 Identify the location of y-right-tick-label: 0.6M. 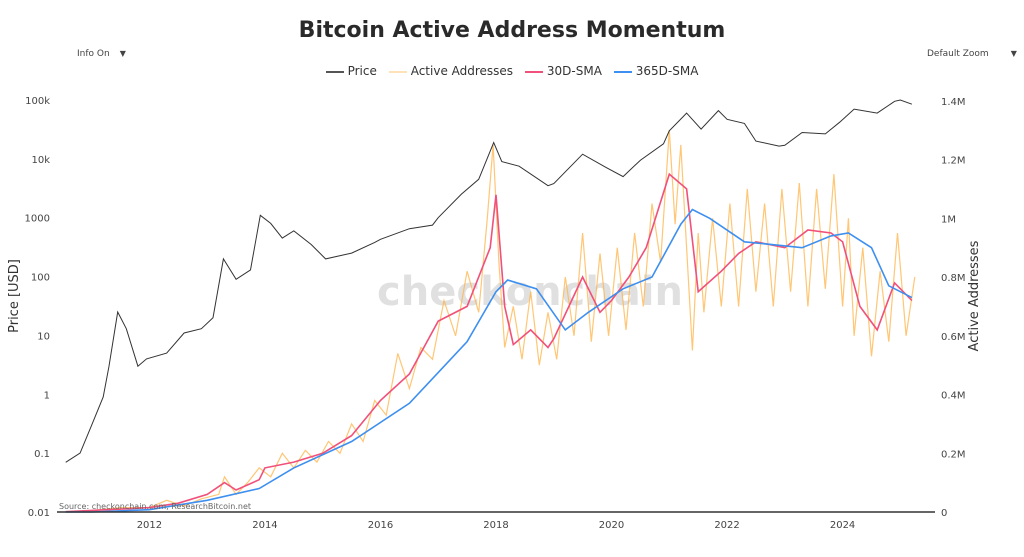
(953, 337).